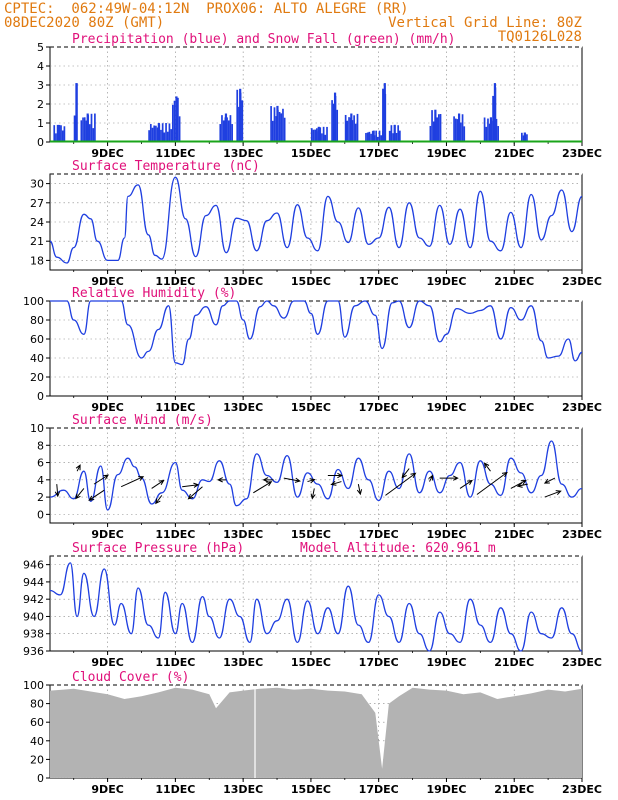 The width and height of the screenshot is (618, 800). I want to click on y-tick-label: 940, so click(33, 616).